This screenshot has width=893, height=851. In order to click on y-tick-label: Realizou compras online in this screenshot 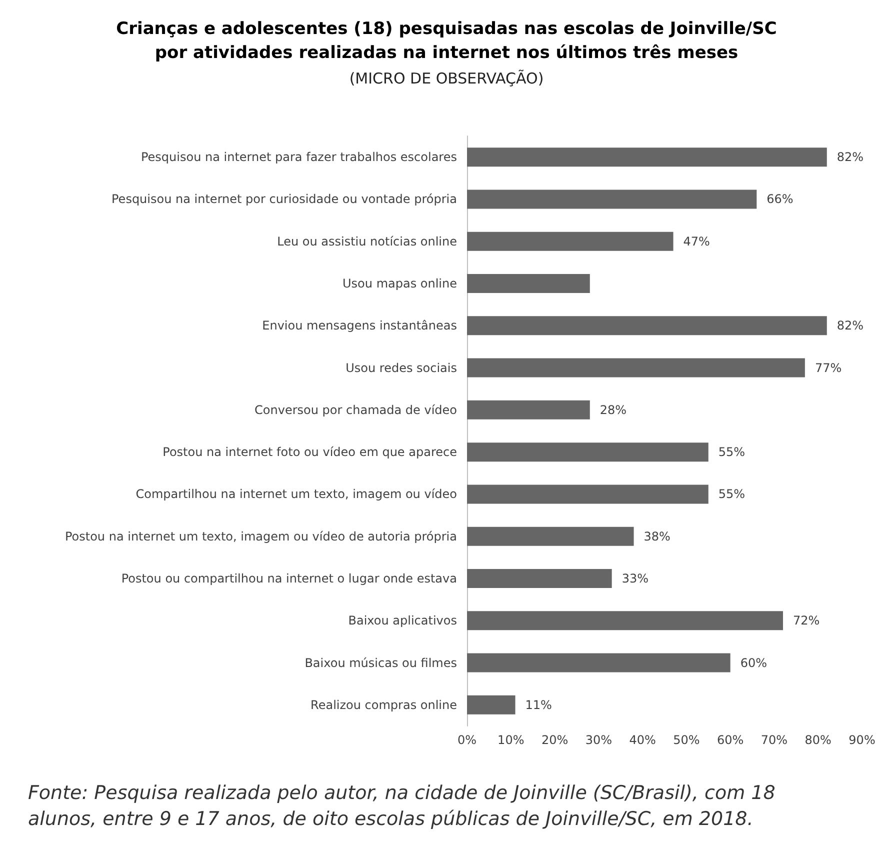, I will do `click(383, 705)`.